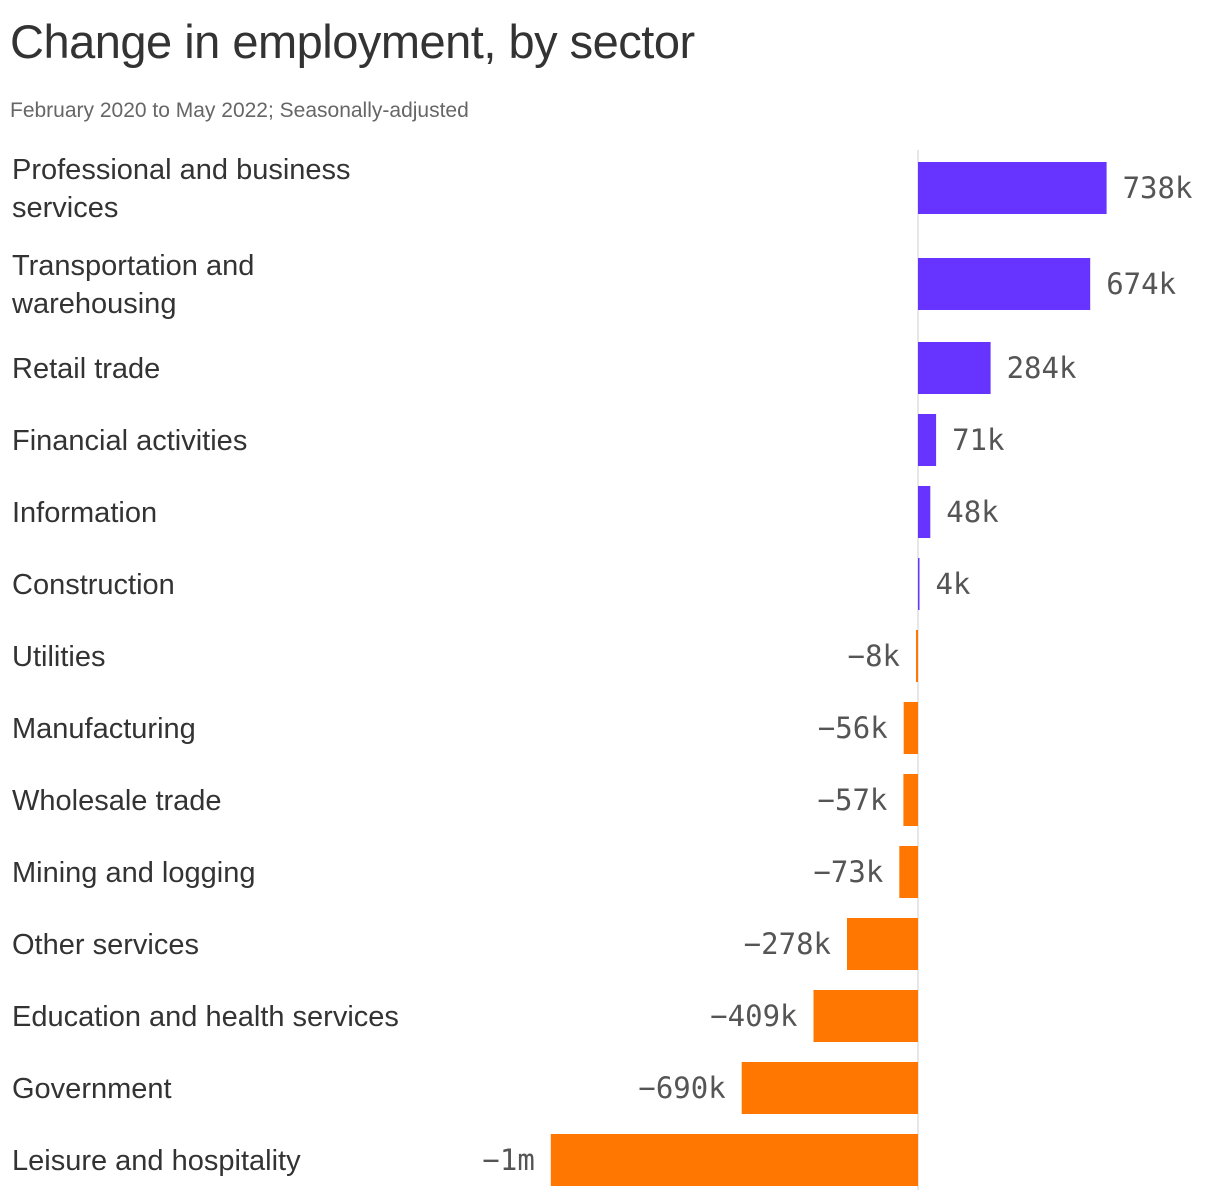 This screenshot has height=1196, width=1220. I want to click on value-label-8: −57k, so click(853, 800).